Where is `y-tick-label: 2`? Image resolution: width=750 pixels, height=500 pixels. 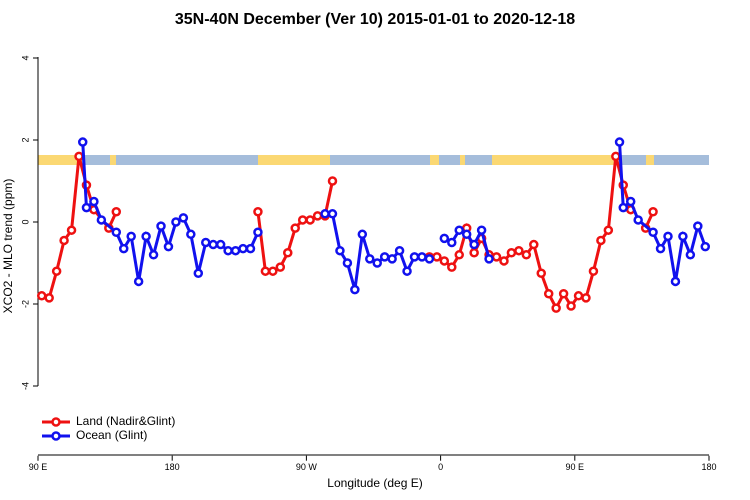 y-tick-label: 2 is located at coordinates (25, 139).